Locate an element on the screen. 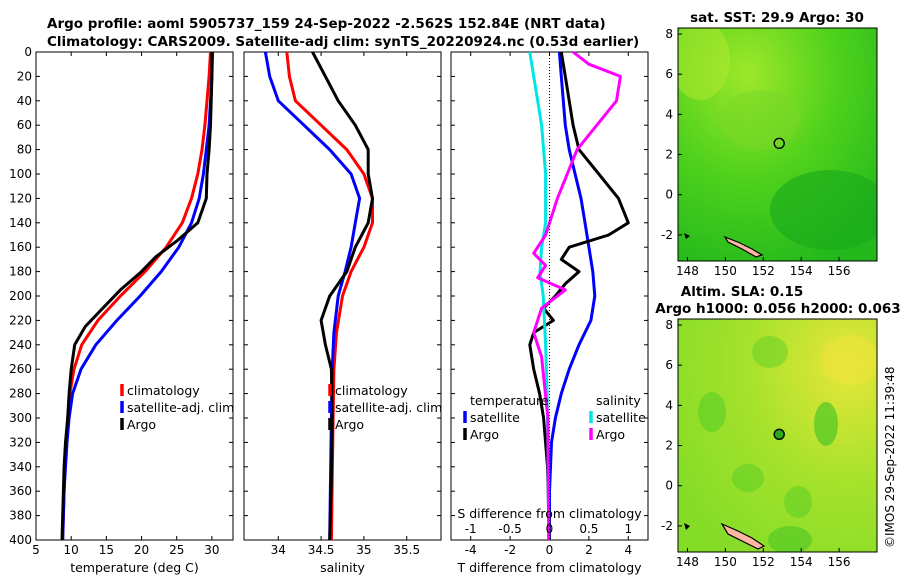 The width and height of the screenshot is (900, 580). x-tick-label: 34.5 is located at coordinates (321, 550).